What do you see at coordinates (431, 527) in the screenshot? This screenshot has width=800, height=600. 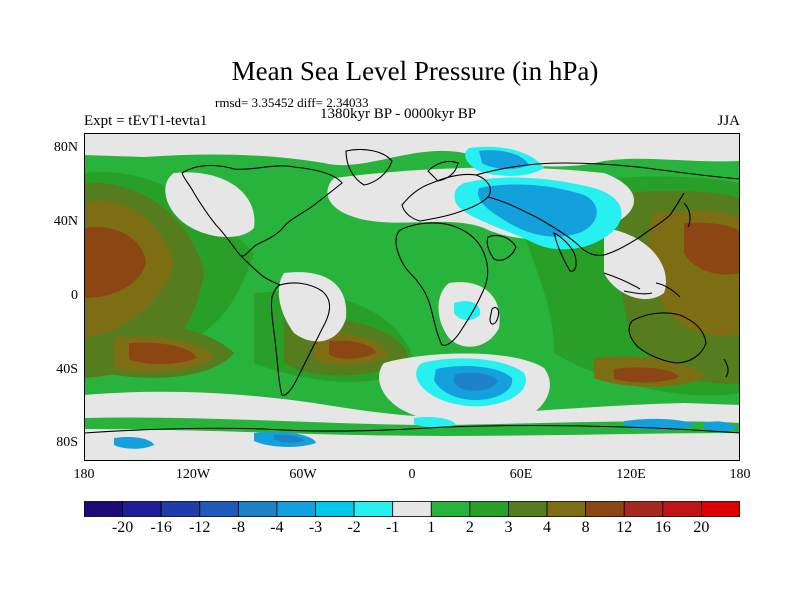 I see `colorbar-label: 1` at bounding box center [431, 527].